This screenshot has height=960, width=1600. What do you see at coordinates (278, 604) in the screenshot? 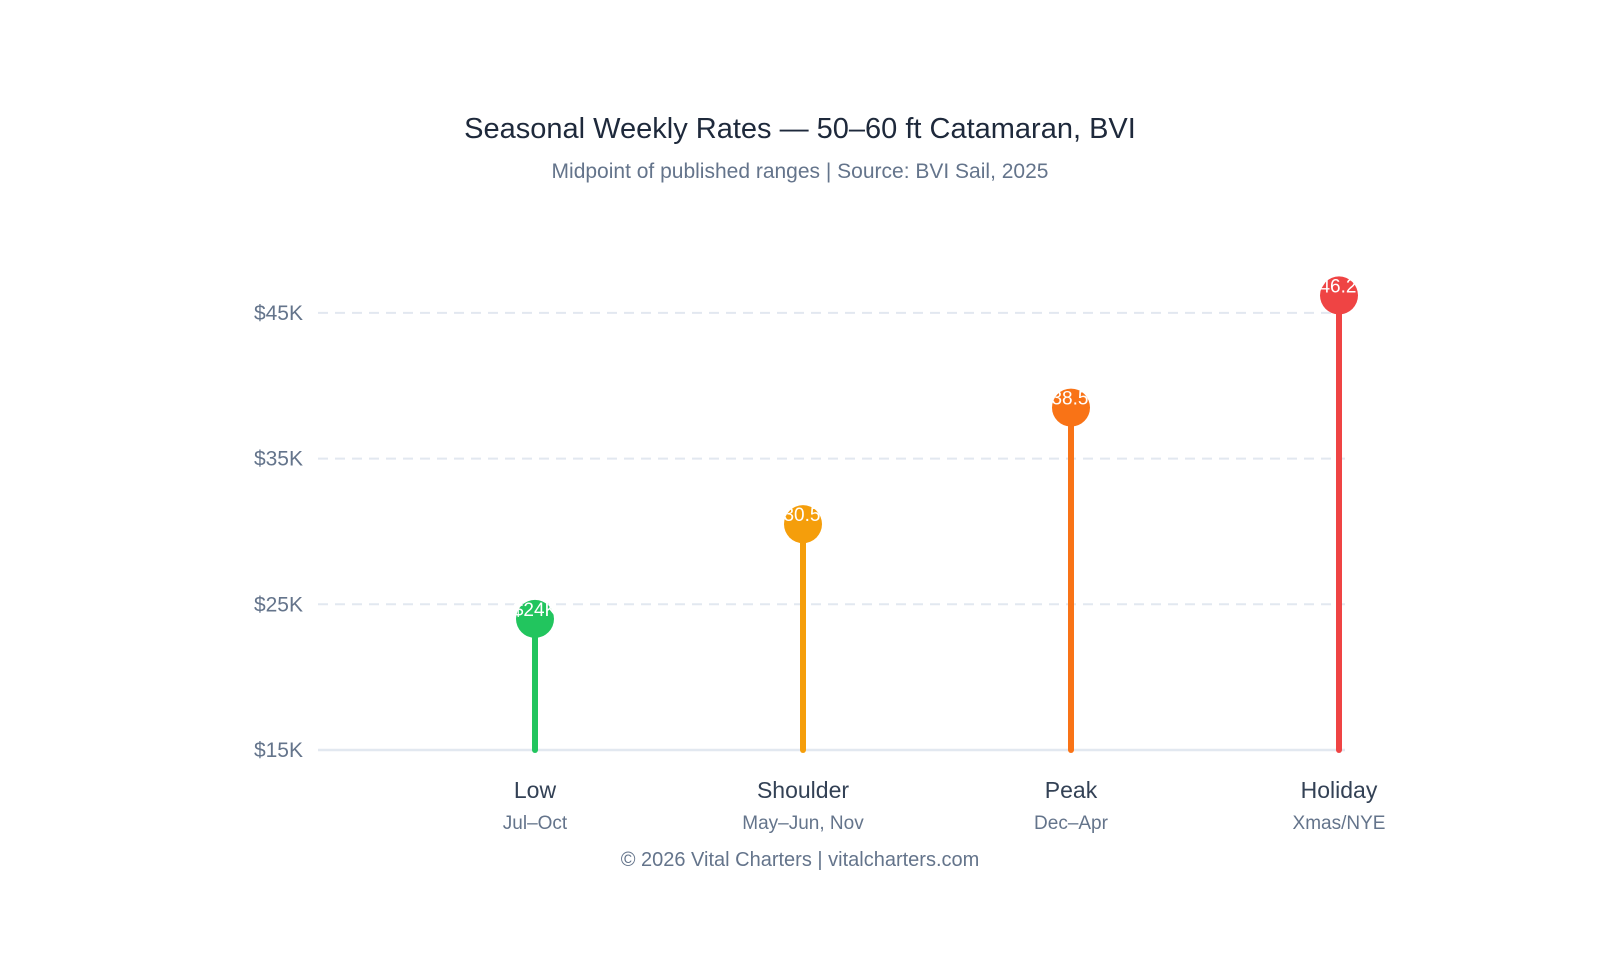
I see `y-tick-label: $25K` at bounding box center [278, 604].